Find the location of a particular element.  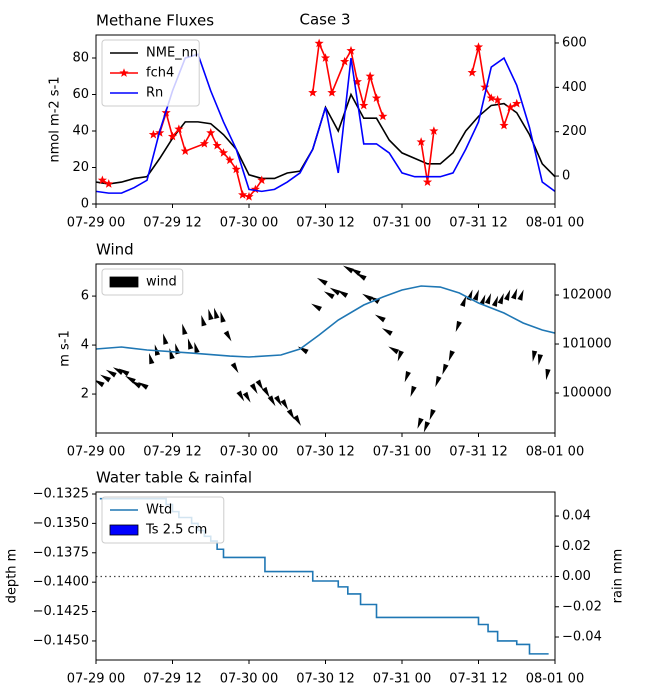

y2-tick-label: 102000 is located at coordinates (587, 295).